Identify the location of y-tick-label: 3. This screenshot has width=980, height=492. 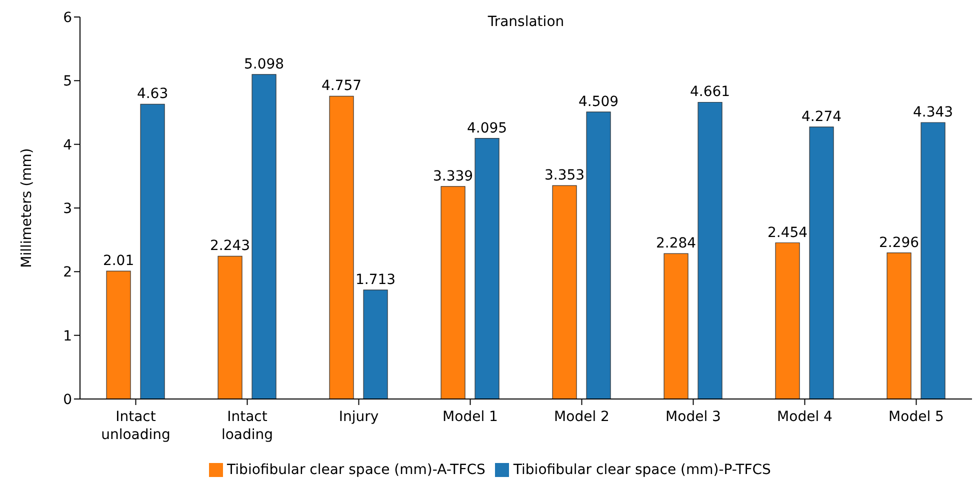
(67, 208).